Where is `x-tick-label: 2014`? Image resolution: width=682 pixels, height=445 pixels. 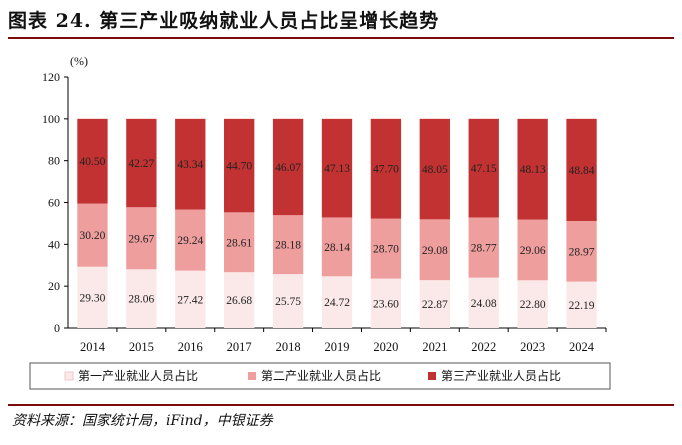
x-tick-label: 2014 is located at coordinates (93, 347).